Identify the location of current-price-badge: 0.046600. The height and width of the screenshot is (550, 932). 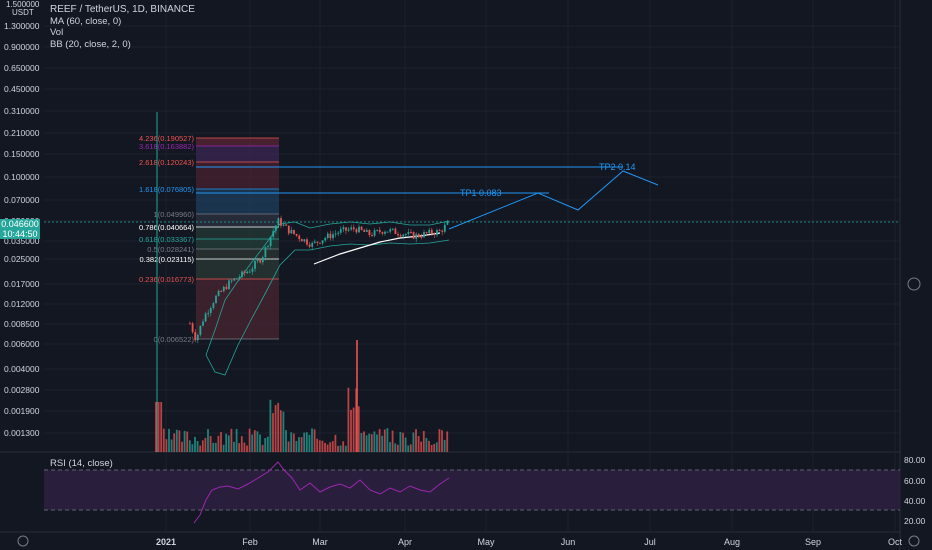
(20, 224).